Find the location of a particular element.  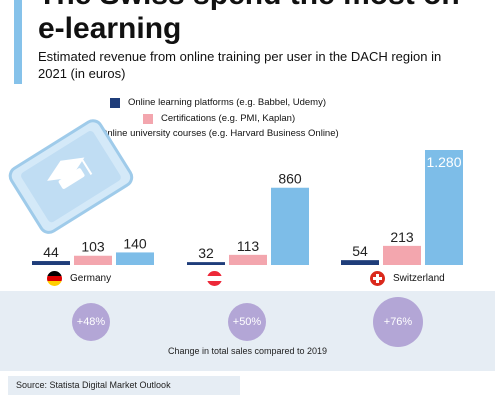

tablet-illustration is located at coordinates (71, 176).